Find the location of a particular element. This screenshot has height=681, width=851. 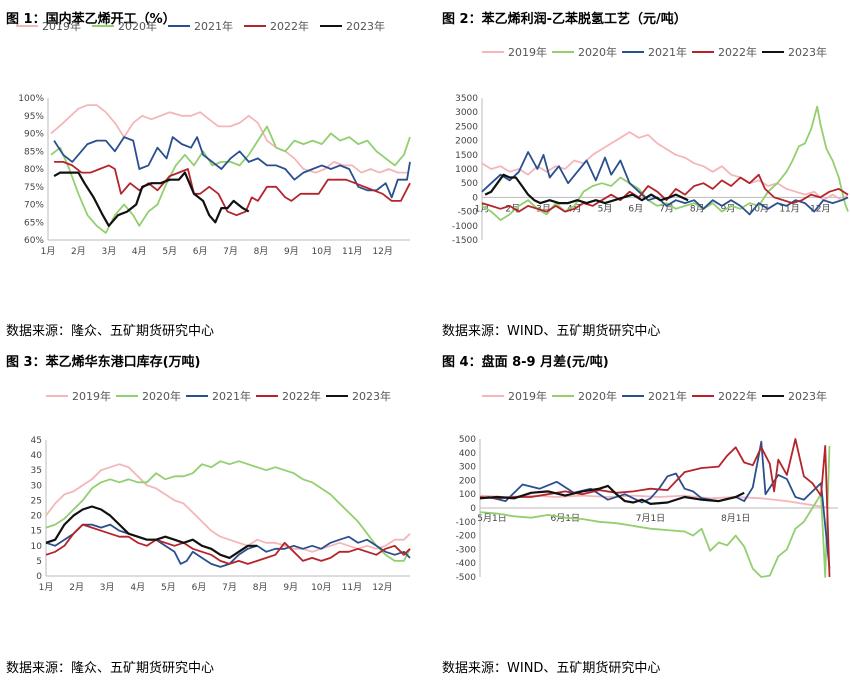

y-tick-label: 75% is located at coordinates (34, 188).